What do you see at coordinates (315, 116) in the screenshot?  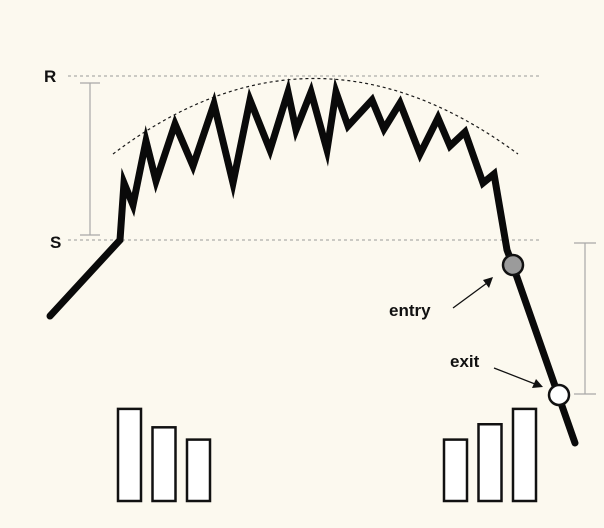 I see `rounded-top-arc` at bounding box center [315, 116].